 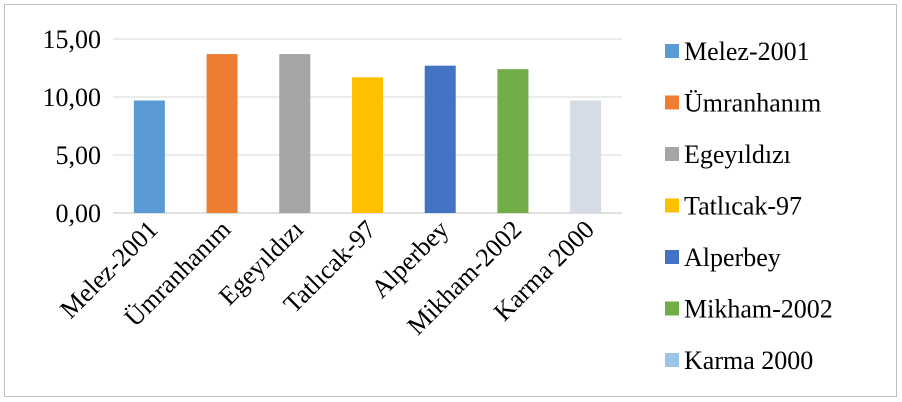 What do you see at coordinates (79, 213) in the screenshot?
I see `y-tick-label: 0,00` at bounding box center [79, 213].